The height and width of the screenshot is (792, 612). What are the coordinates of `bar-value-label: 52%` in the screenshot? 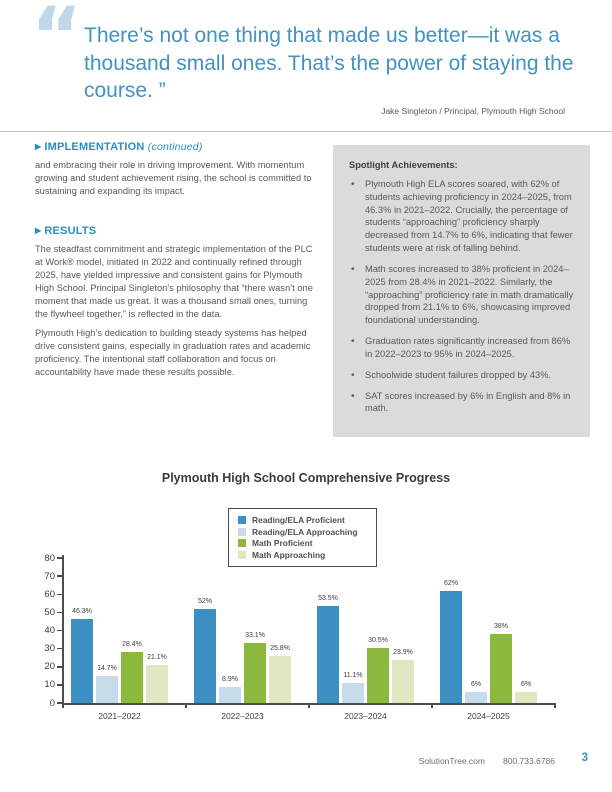 It's located at (204, 601).